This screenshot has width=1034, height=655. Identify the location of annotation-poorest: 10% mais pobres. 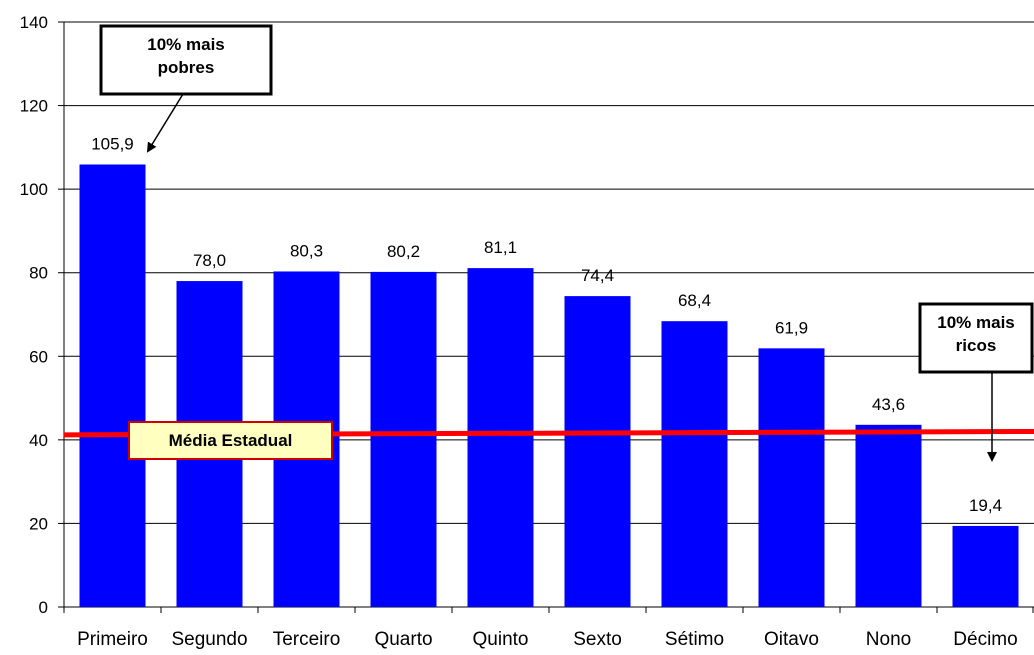
(186, 88).